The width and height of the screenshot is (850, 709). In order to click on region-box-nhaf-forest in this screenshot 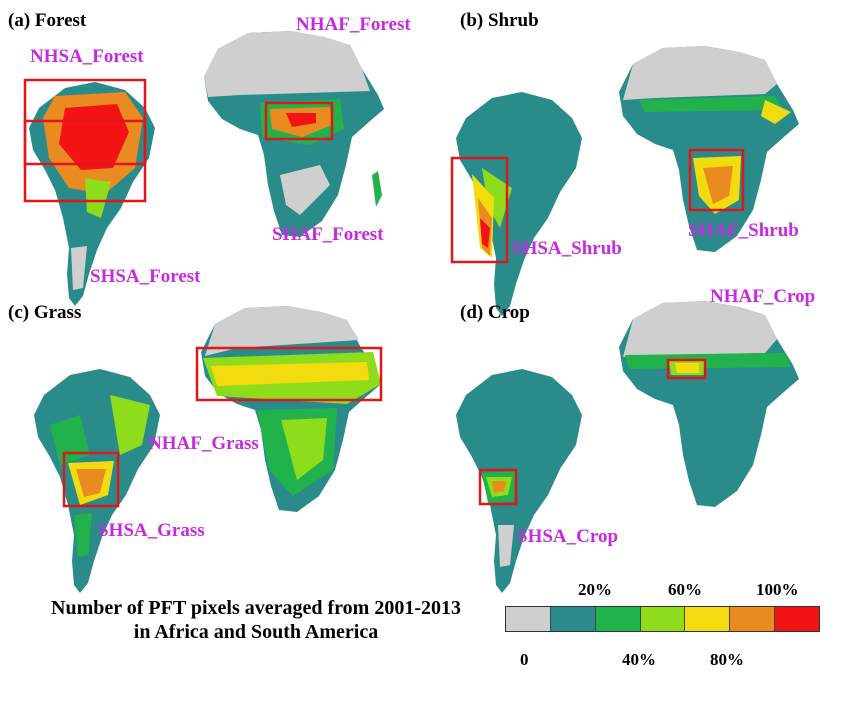, I will do `click(299, 121)`.